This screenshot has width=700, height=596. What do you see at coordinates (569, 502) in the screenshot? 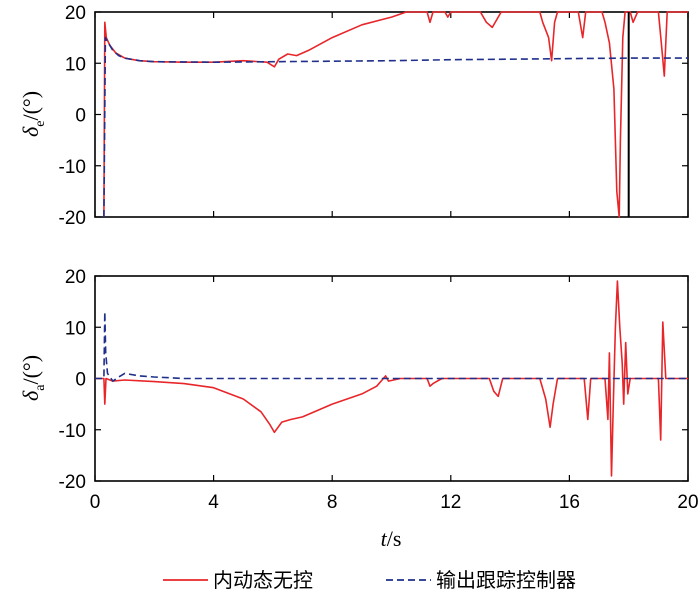
I see `bottom-xtick-label-4: 16` at bounding box center [569, 502].